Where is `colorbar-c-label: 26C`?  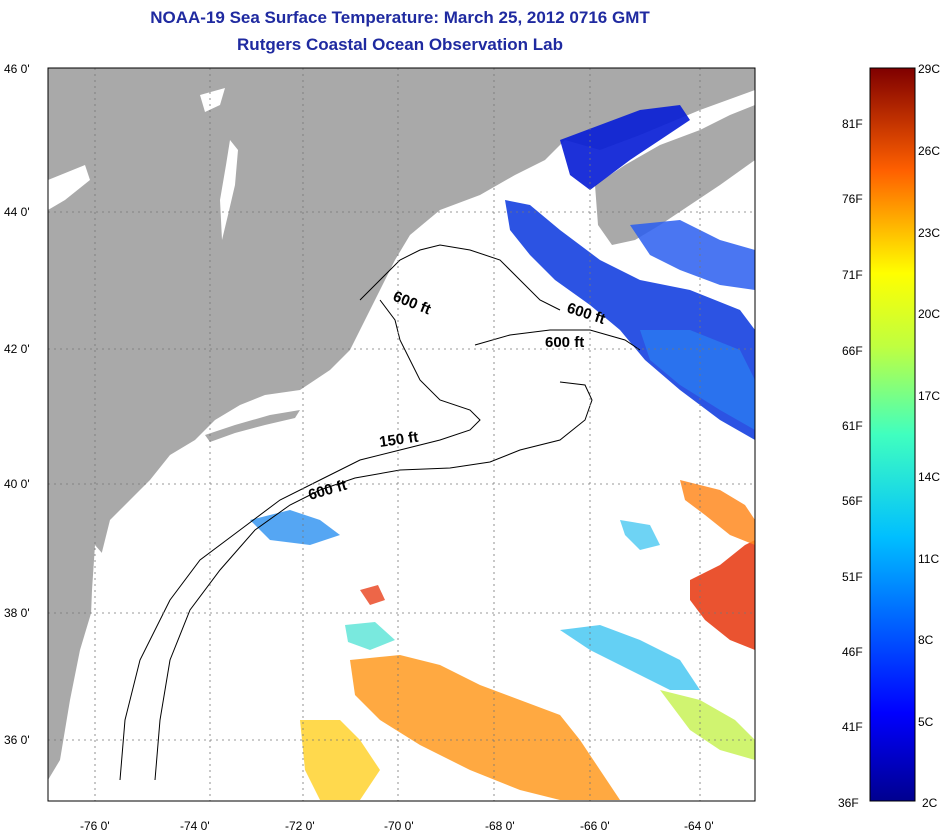
colorbar-c-label: 26C is located at coordinates (929, 151).